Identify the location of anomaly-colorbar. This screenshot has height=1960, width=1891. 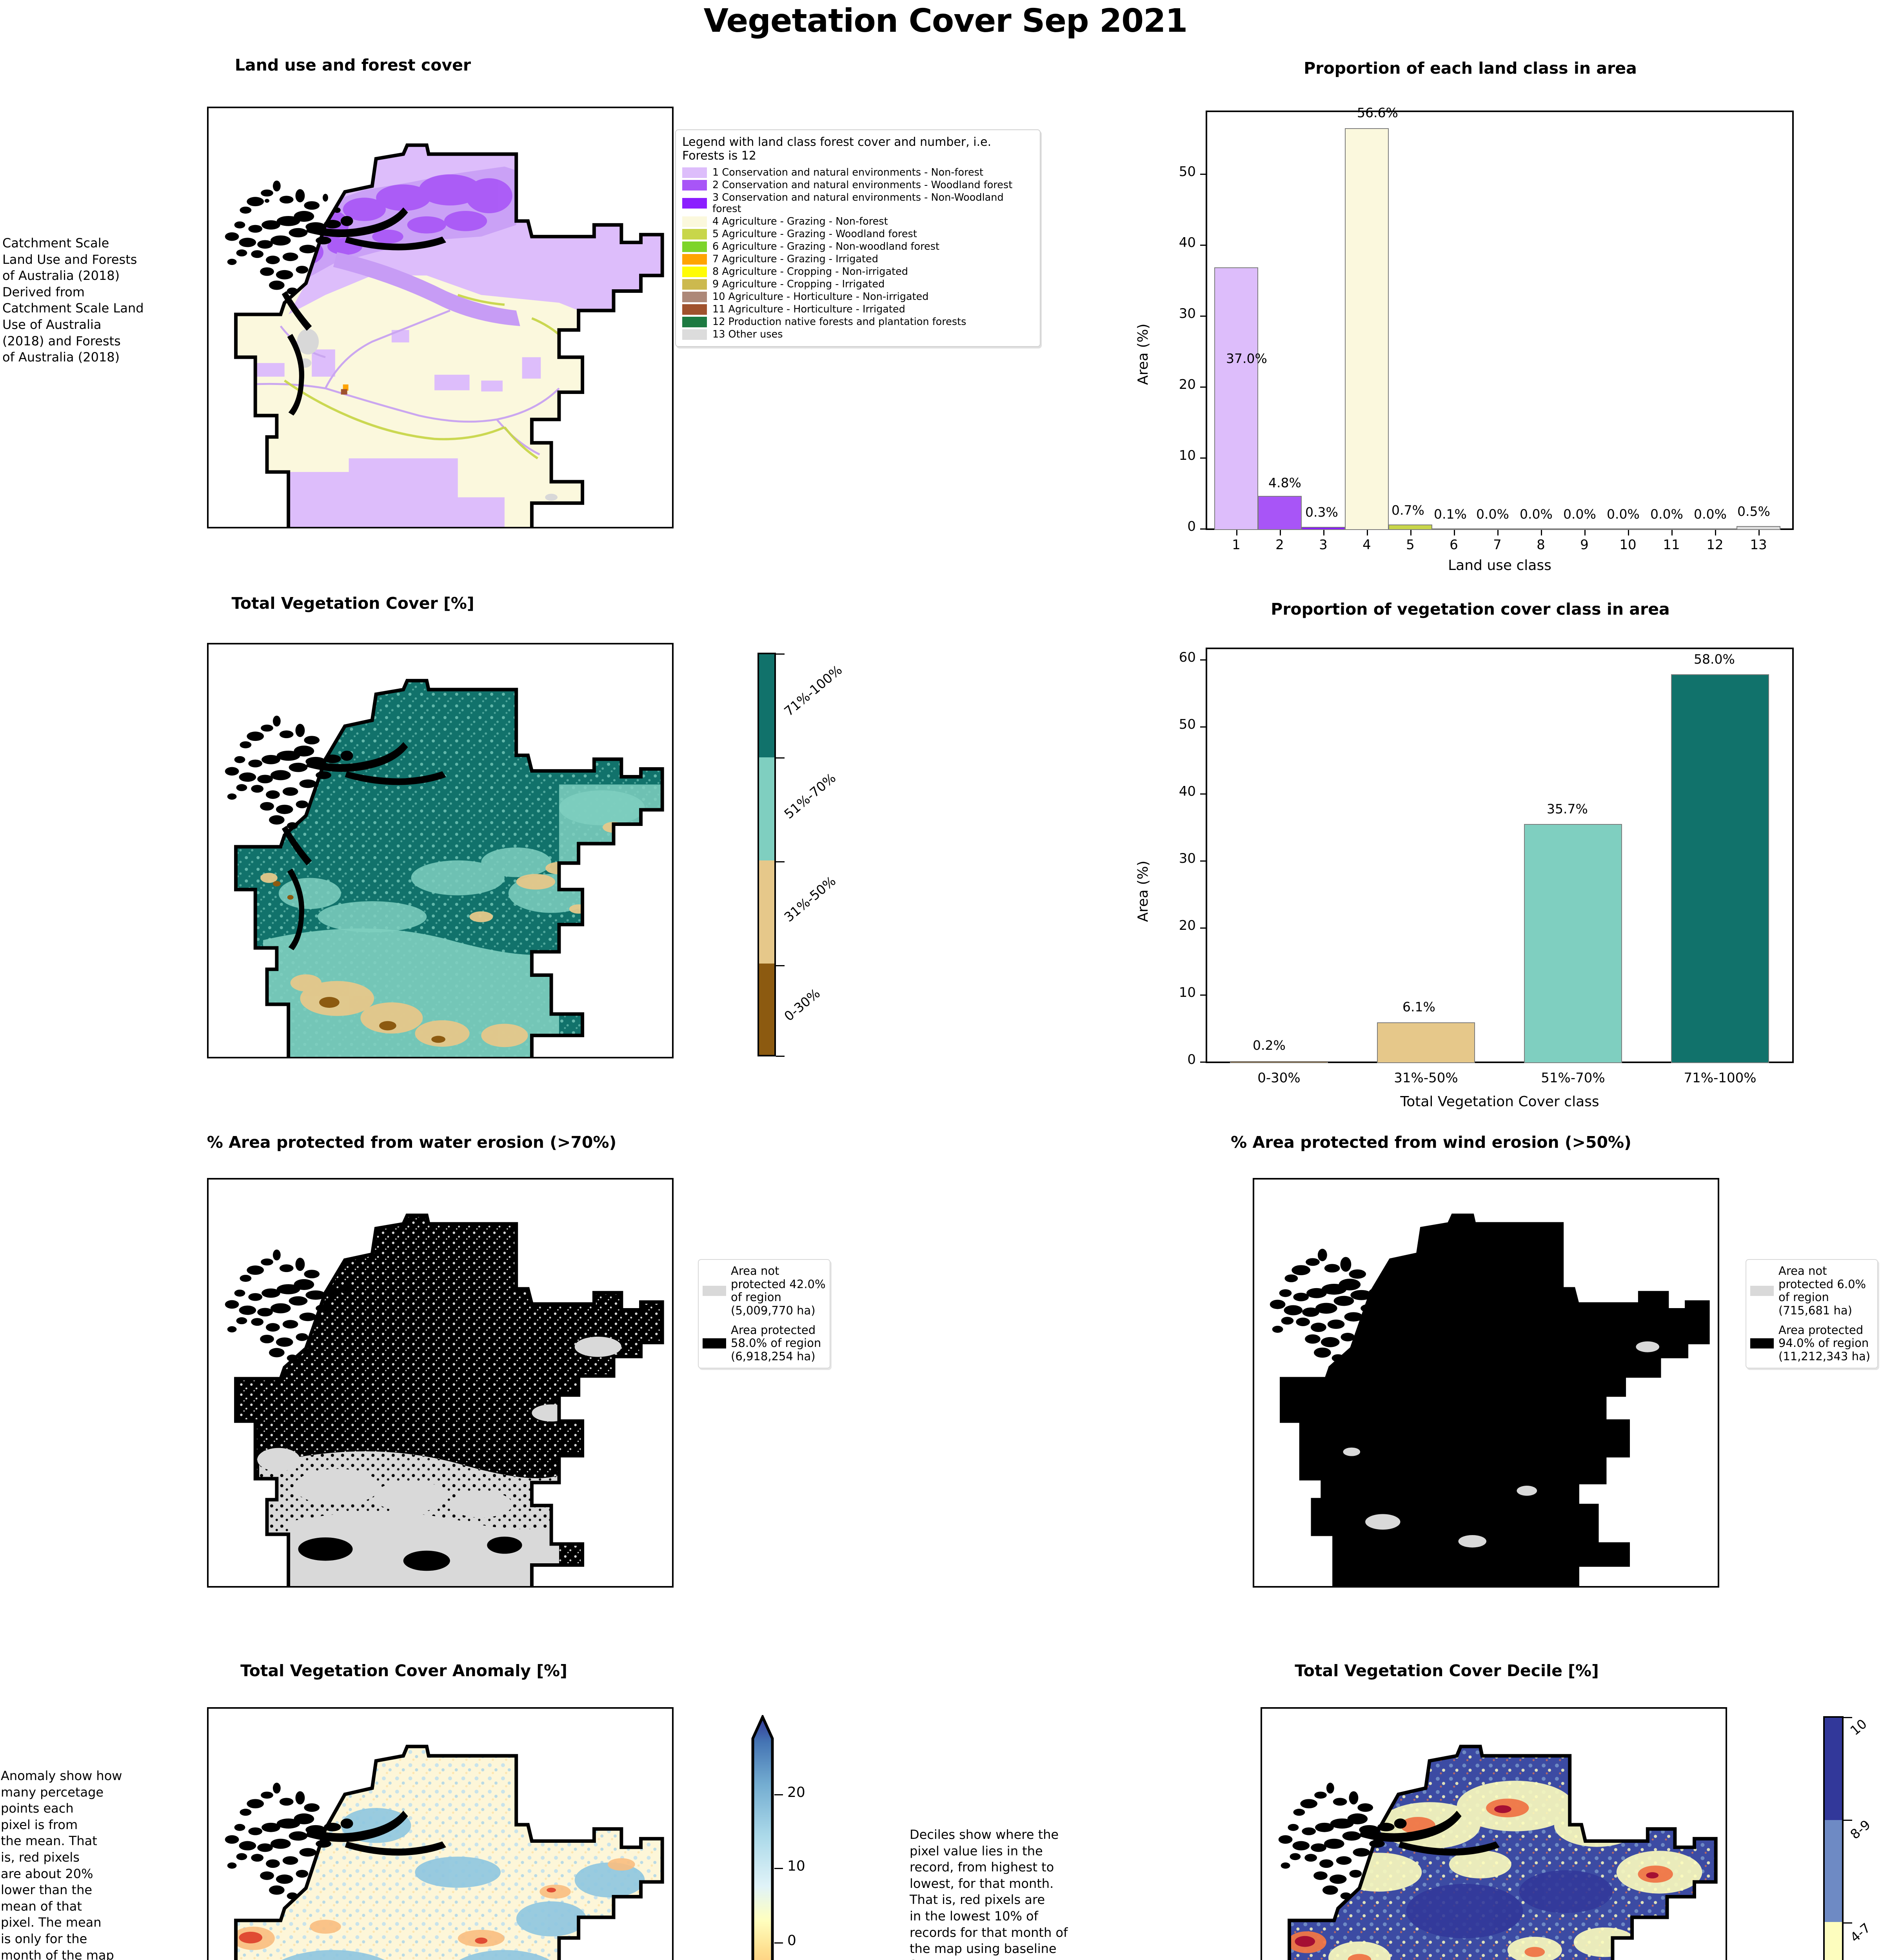
(763, 1837).